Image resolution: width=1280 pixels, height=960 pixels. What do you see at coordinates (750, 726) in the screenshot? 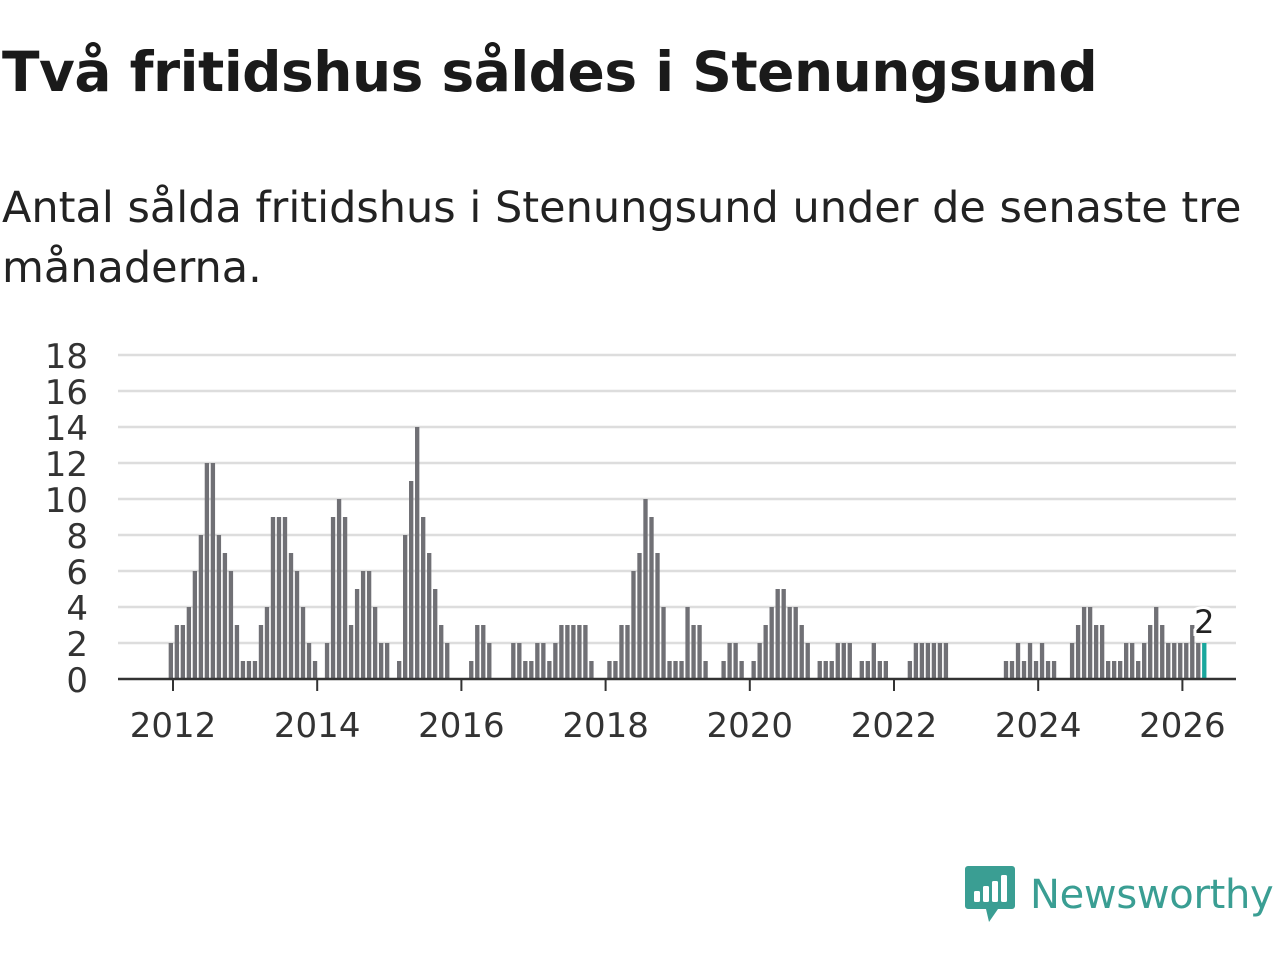
I see `x-tick-label: 2020` at bounding box center [750, 726].